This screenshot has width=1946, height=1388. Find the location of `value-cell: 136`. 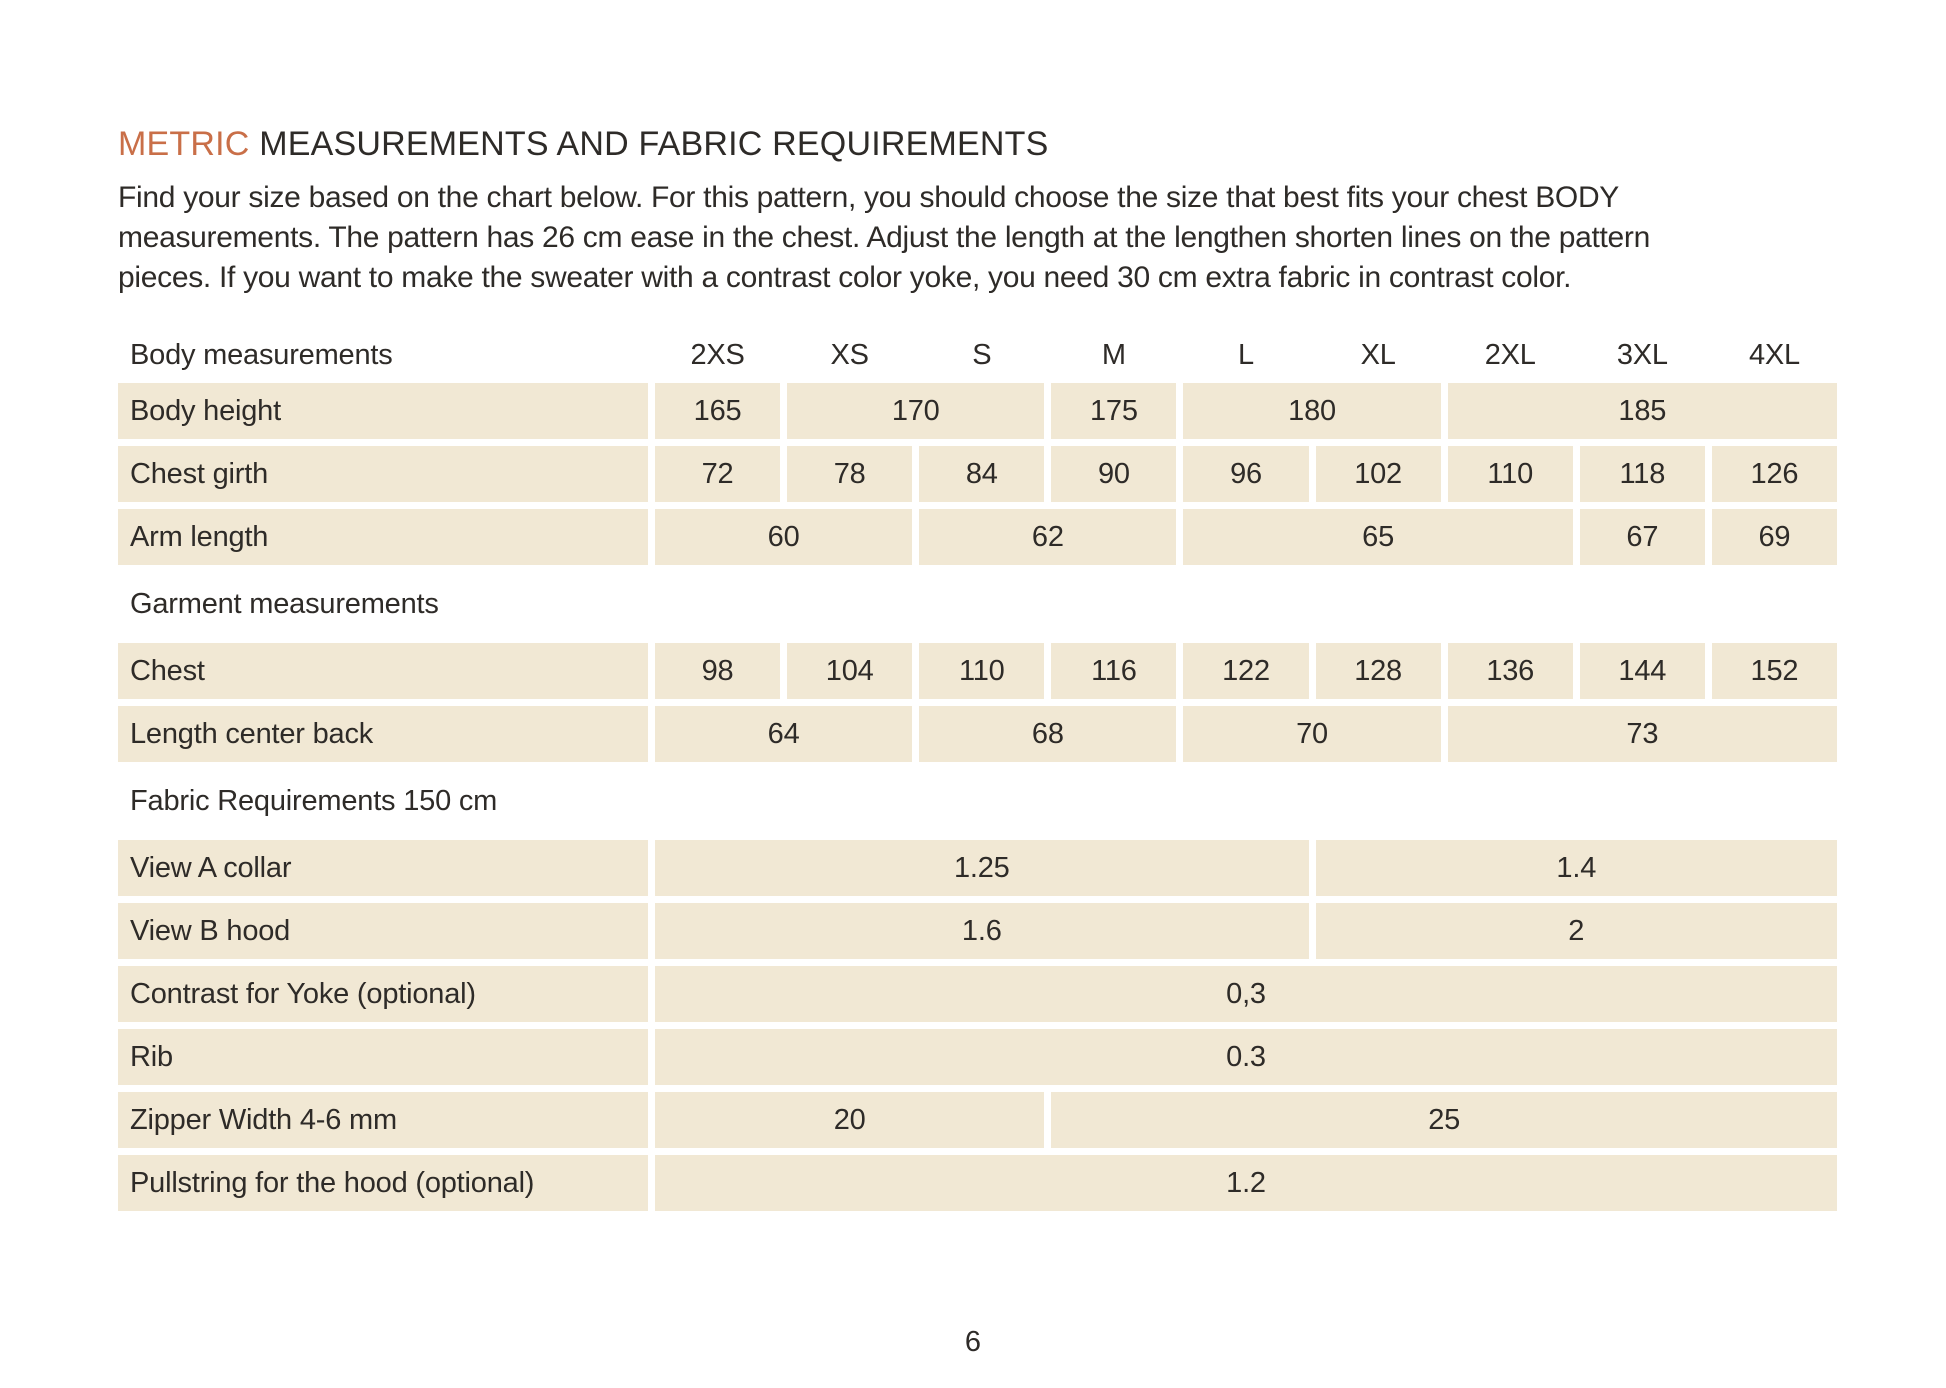

value-cell: 136 is located at coordinates (1510, 671).